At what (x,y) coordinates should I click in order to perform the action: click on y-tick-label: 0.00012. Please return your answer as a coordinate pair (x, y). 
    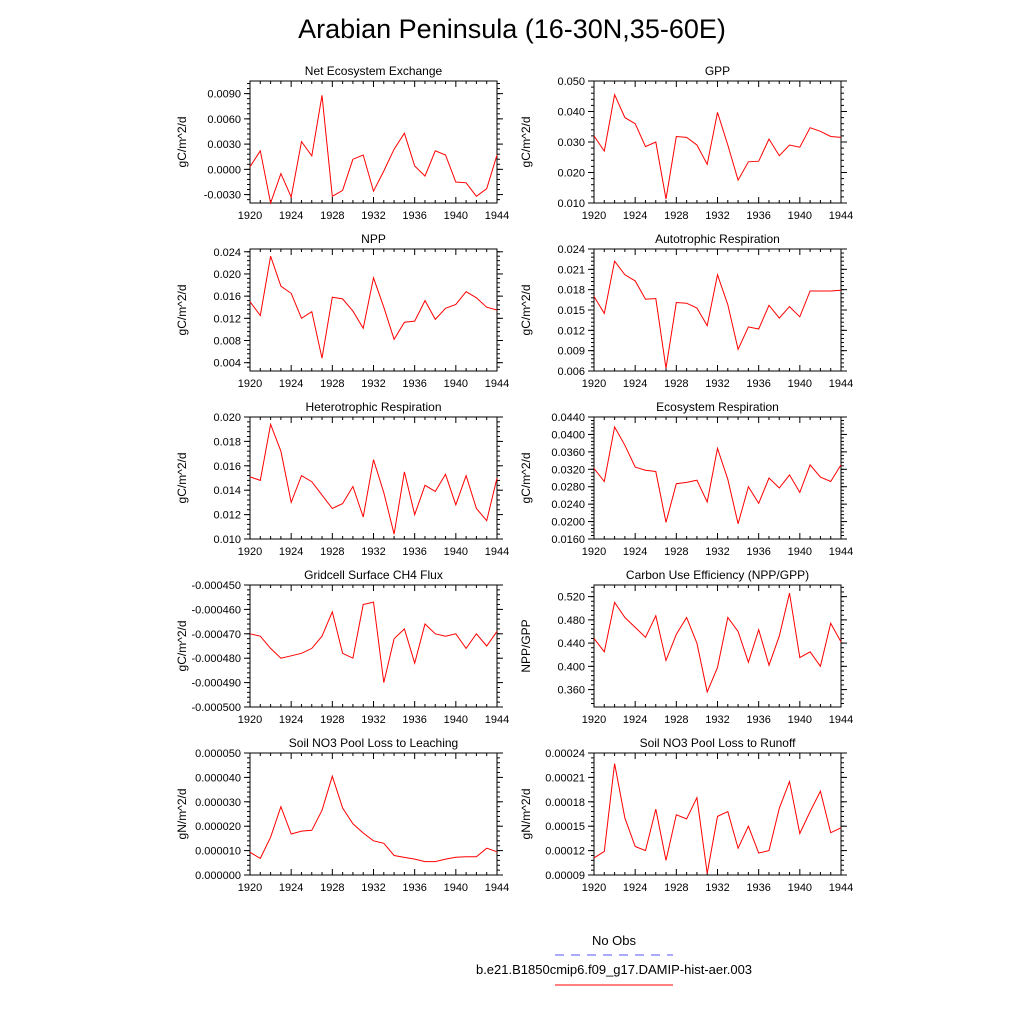
    Looking at the image, I should click on (565, 852).